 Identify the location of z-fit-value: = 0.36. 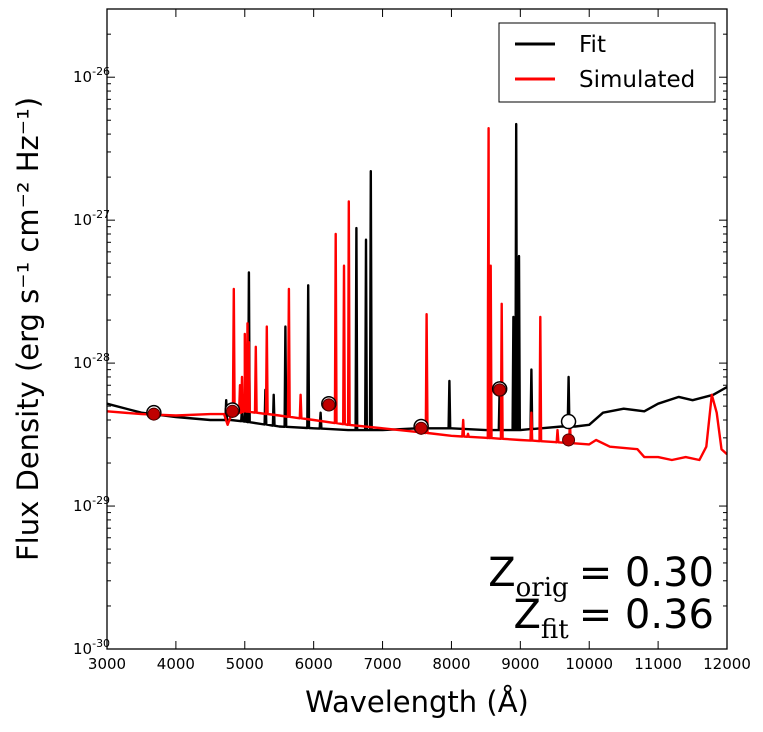
(646, 615).